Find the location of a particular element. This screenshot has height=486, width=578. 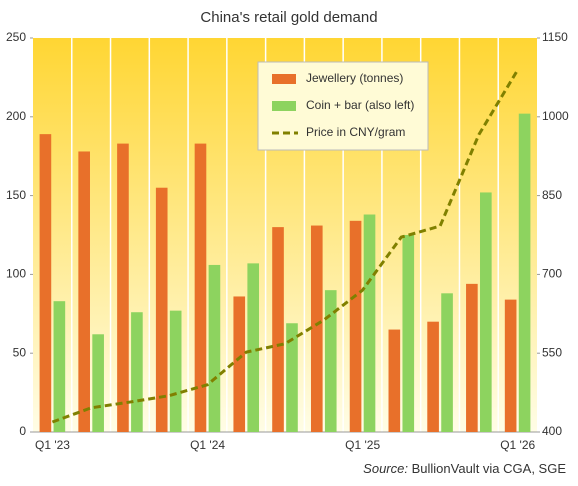

y-tick-label: 250 is located at coordinates (16, 37).